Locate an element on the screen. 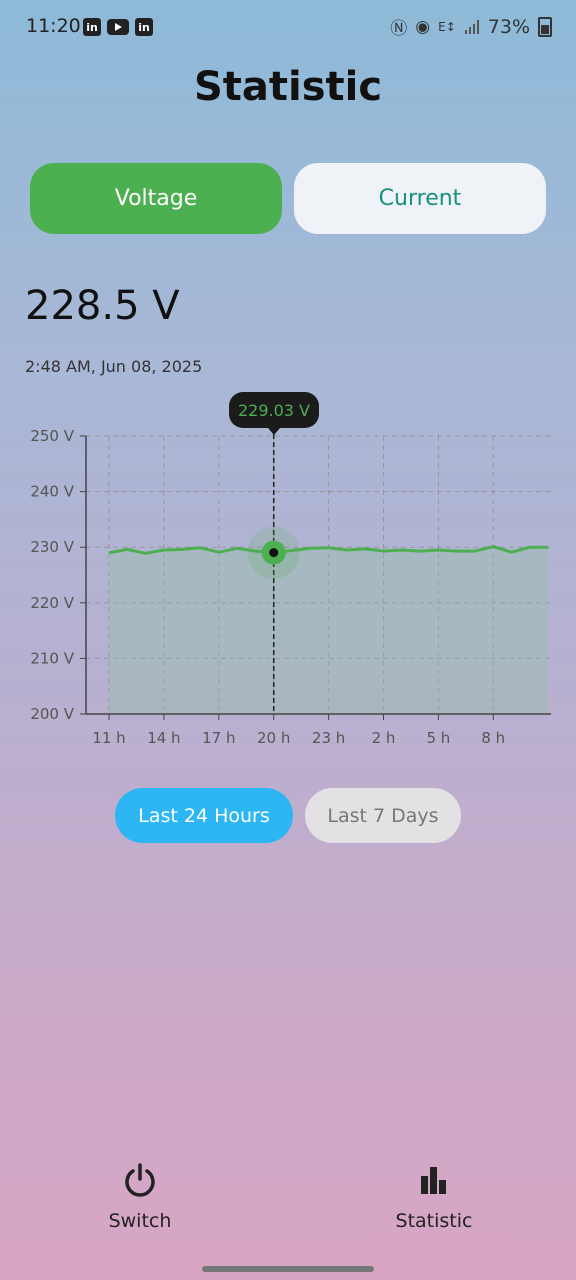 Image resolution: width=576 pixels, height=1280 pixels. status-bar: 11:20 in in Ⓝ ◉ E↕ 73% is located at coordinates (288, 27).